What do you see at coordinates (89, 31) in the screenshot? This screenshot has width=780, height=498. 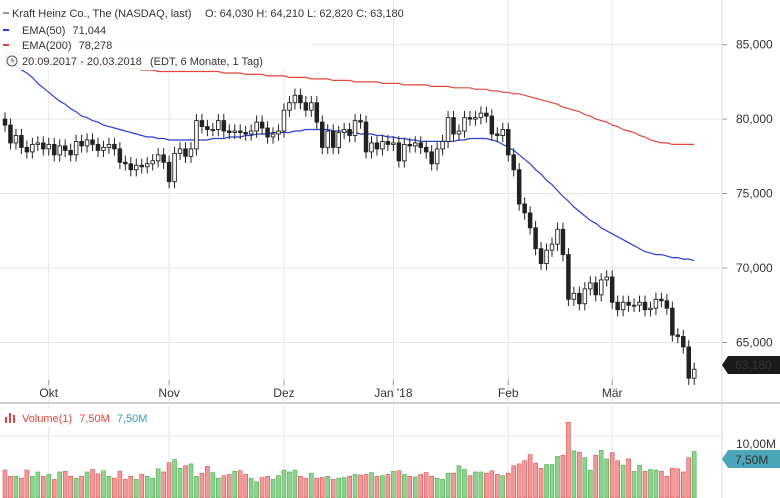 I see `ema50-value: 71,044` at bounding box center [89, 31].